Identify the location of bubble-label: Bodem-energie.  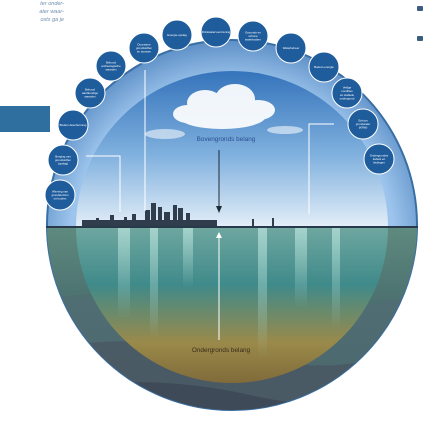
(324, 67).